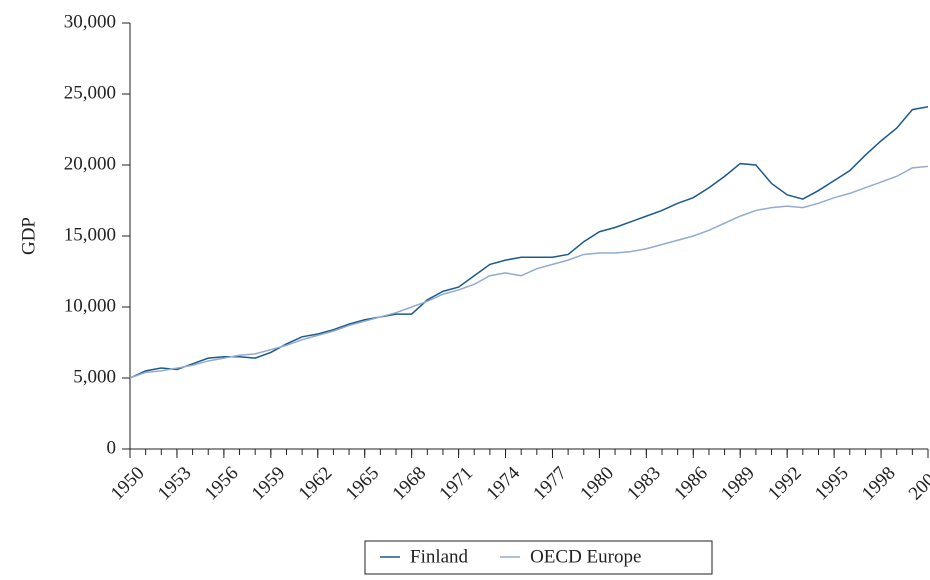 This screenshot has height=580, width=930. Describe the element at coordinates (112, 447) in the screenshot. I see `y-tick-label: 0` at that location.